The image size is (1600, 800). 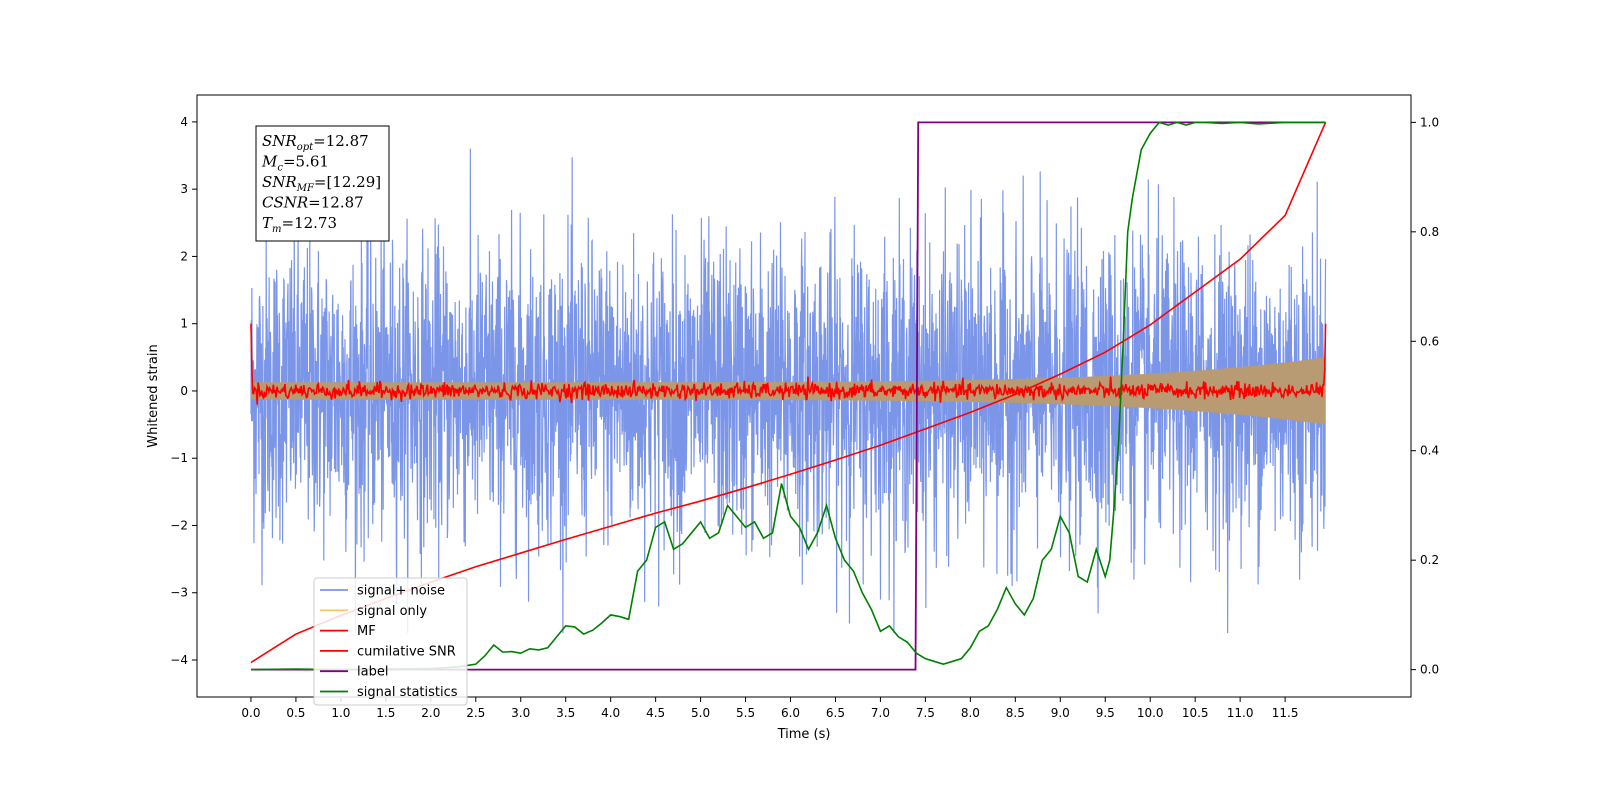 What do you see at coordinates (179, 593) in the screenshot?
I see `y-left-tick-label: −3` at bounding box center [179, 593].